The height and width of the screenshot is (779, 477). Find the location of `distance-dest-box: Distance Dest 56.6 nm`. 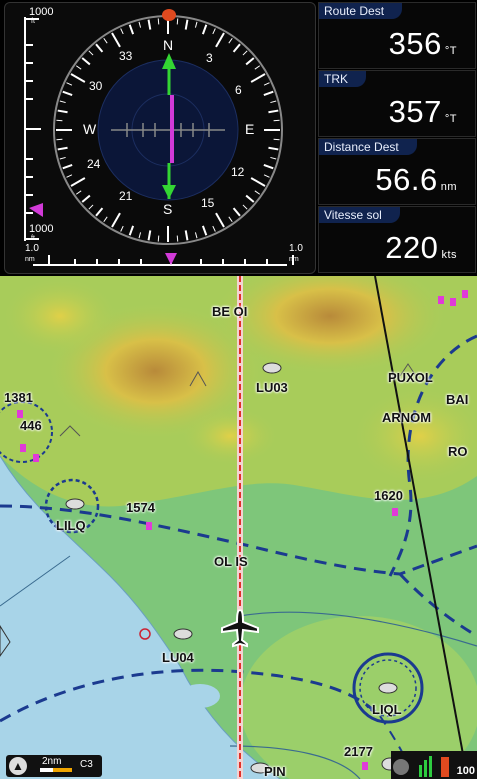

distance-dest-box: Distance Dest 56.6 nm is located at coordinates (397, 171).